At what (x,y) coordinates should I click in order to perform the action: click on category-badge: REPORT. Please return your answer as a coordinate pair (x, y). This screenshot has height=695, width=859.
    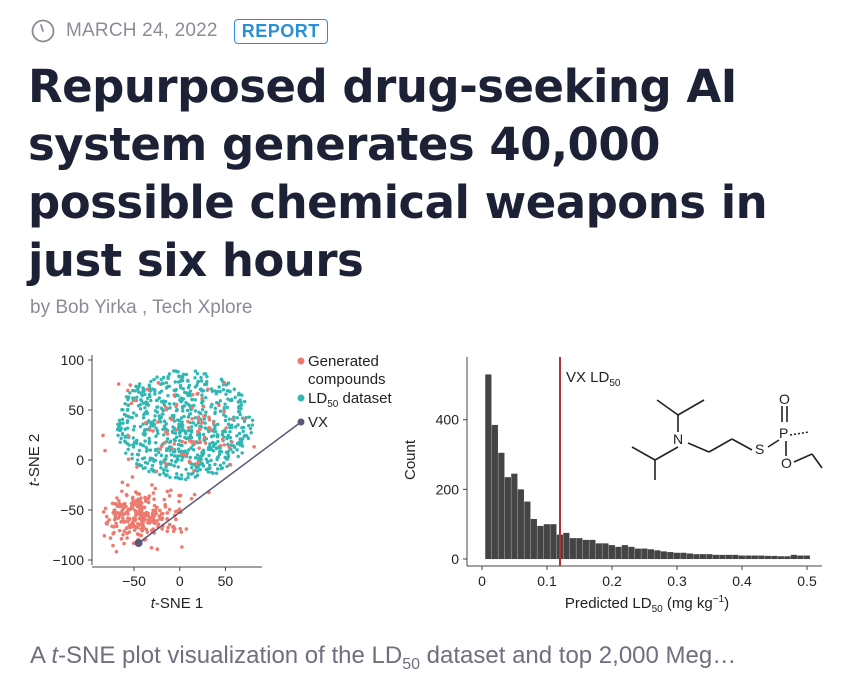
    Looking at the image, I should click on (280, 31).